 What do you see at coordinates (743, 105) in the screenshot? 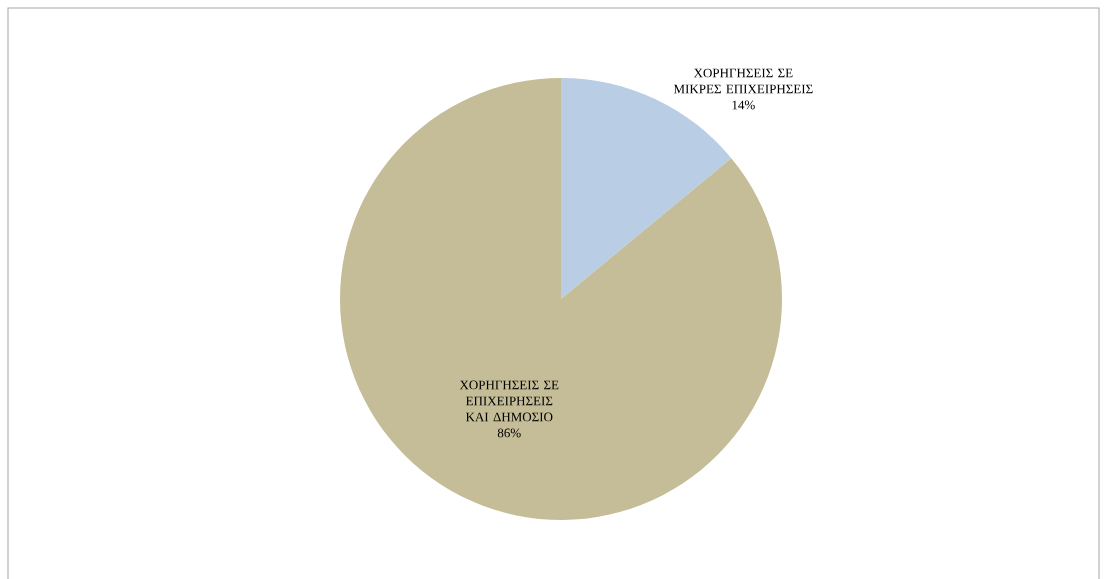
I see `data-label: 14%` at bounding box center [743, 105].